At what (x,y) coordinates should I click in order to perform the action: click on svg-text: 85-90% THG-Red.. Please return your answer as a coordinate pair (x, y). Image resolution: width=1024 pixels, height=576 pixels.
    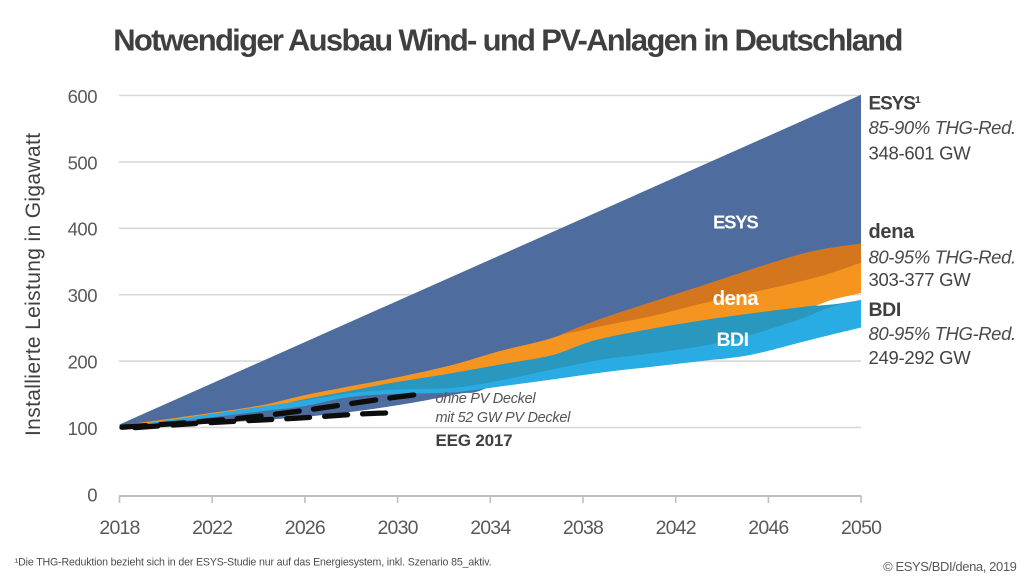
    Looking at the image, I should click on (942, 127).